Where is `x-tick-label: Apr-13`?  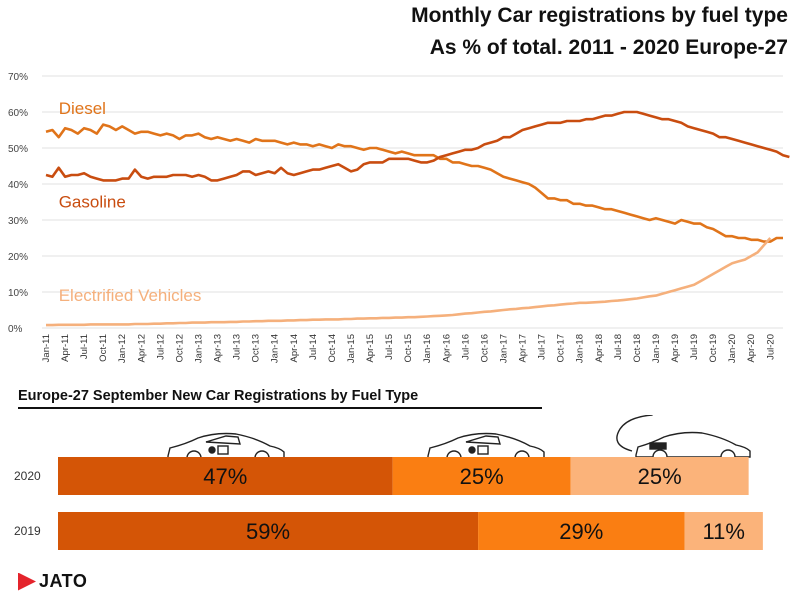 x-tick-label: Apr-13 is located at coordinates (218, 348).